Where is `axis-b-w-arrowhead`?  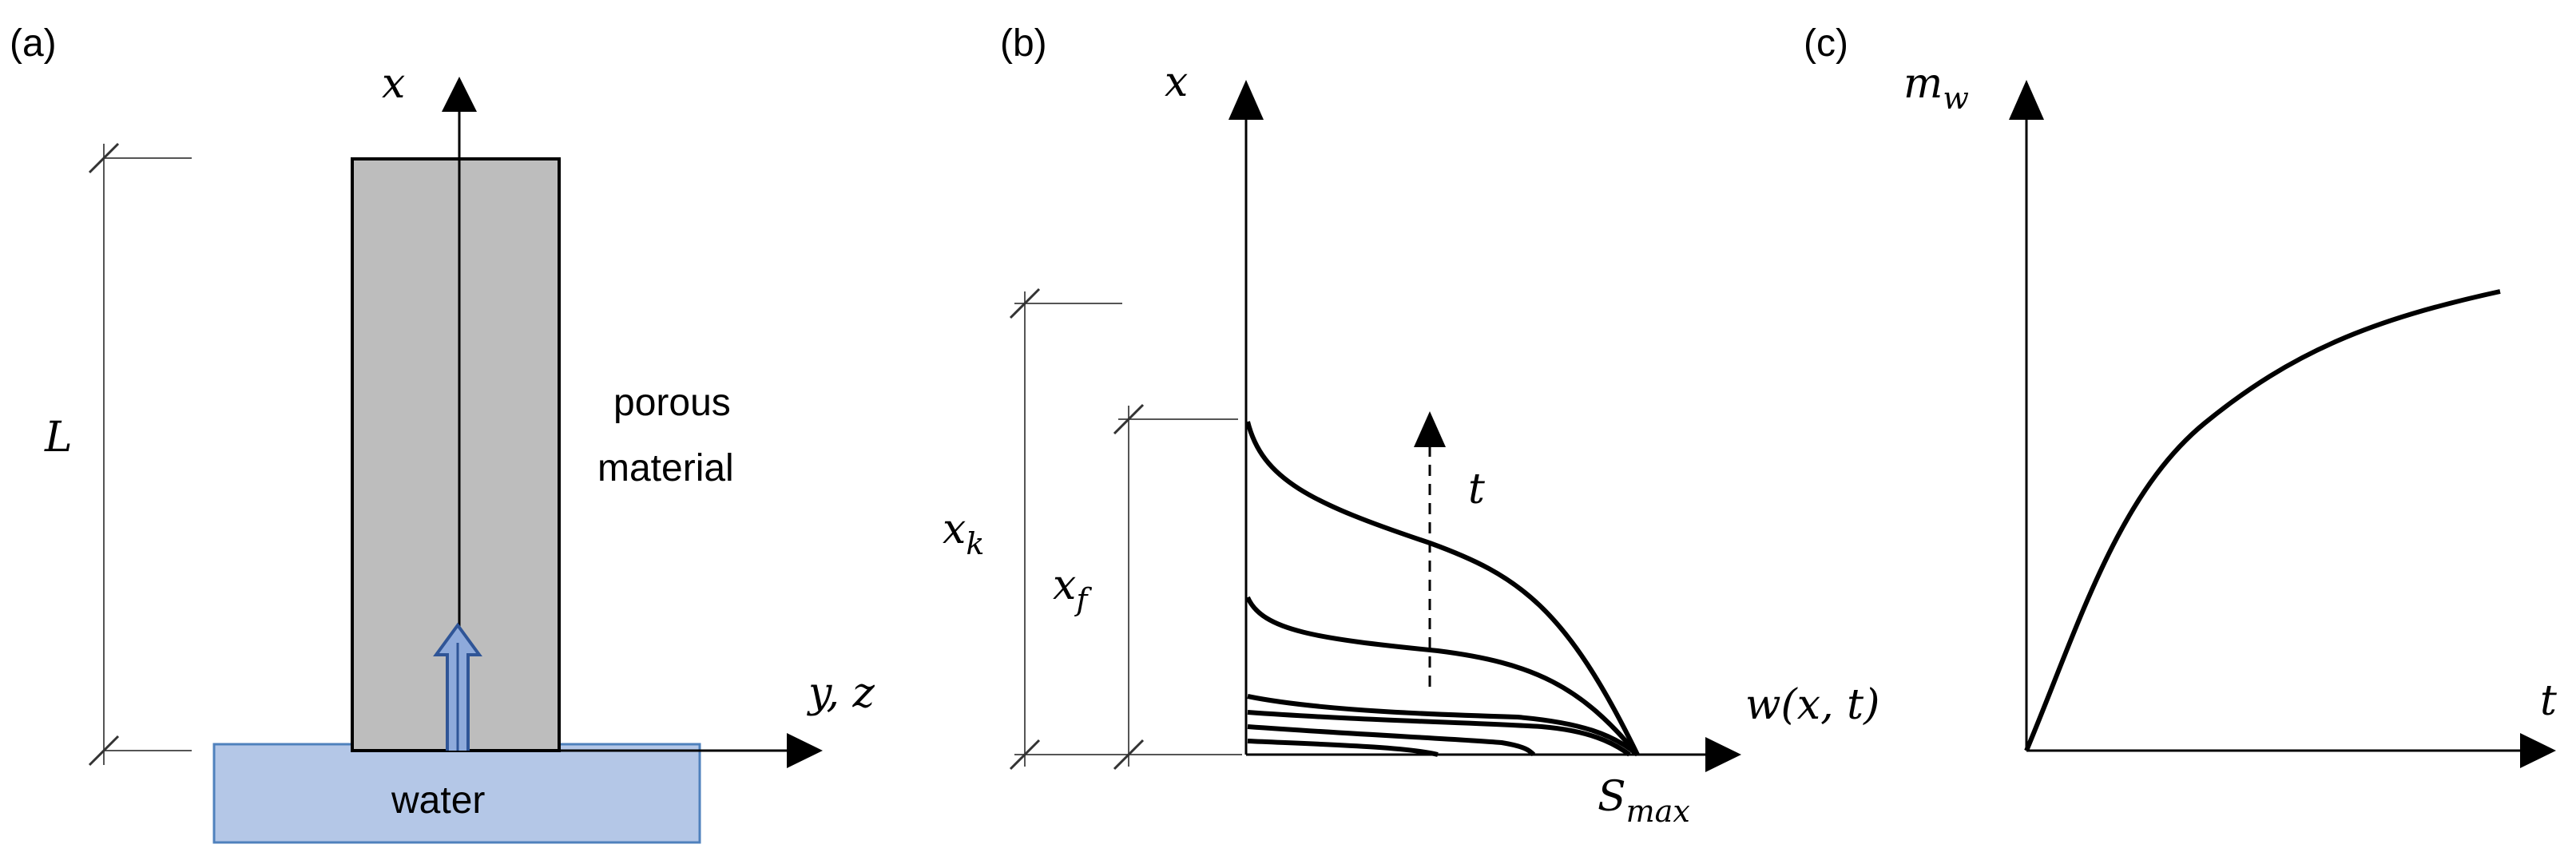 axis-b-w-arrowhead is located at coordinates (1723, 755).